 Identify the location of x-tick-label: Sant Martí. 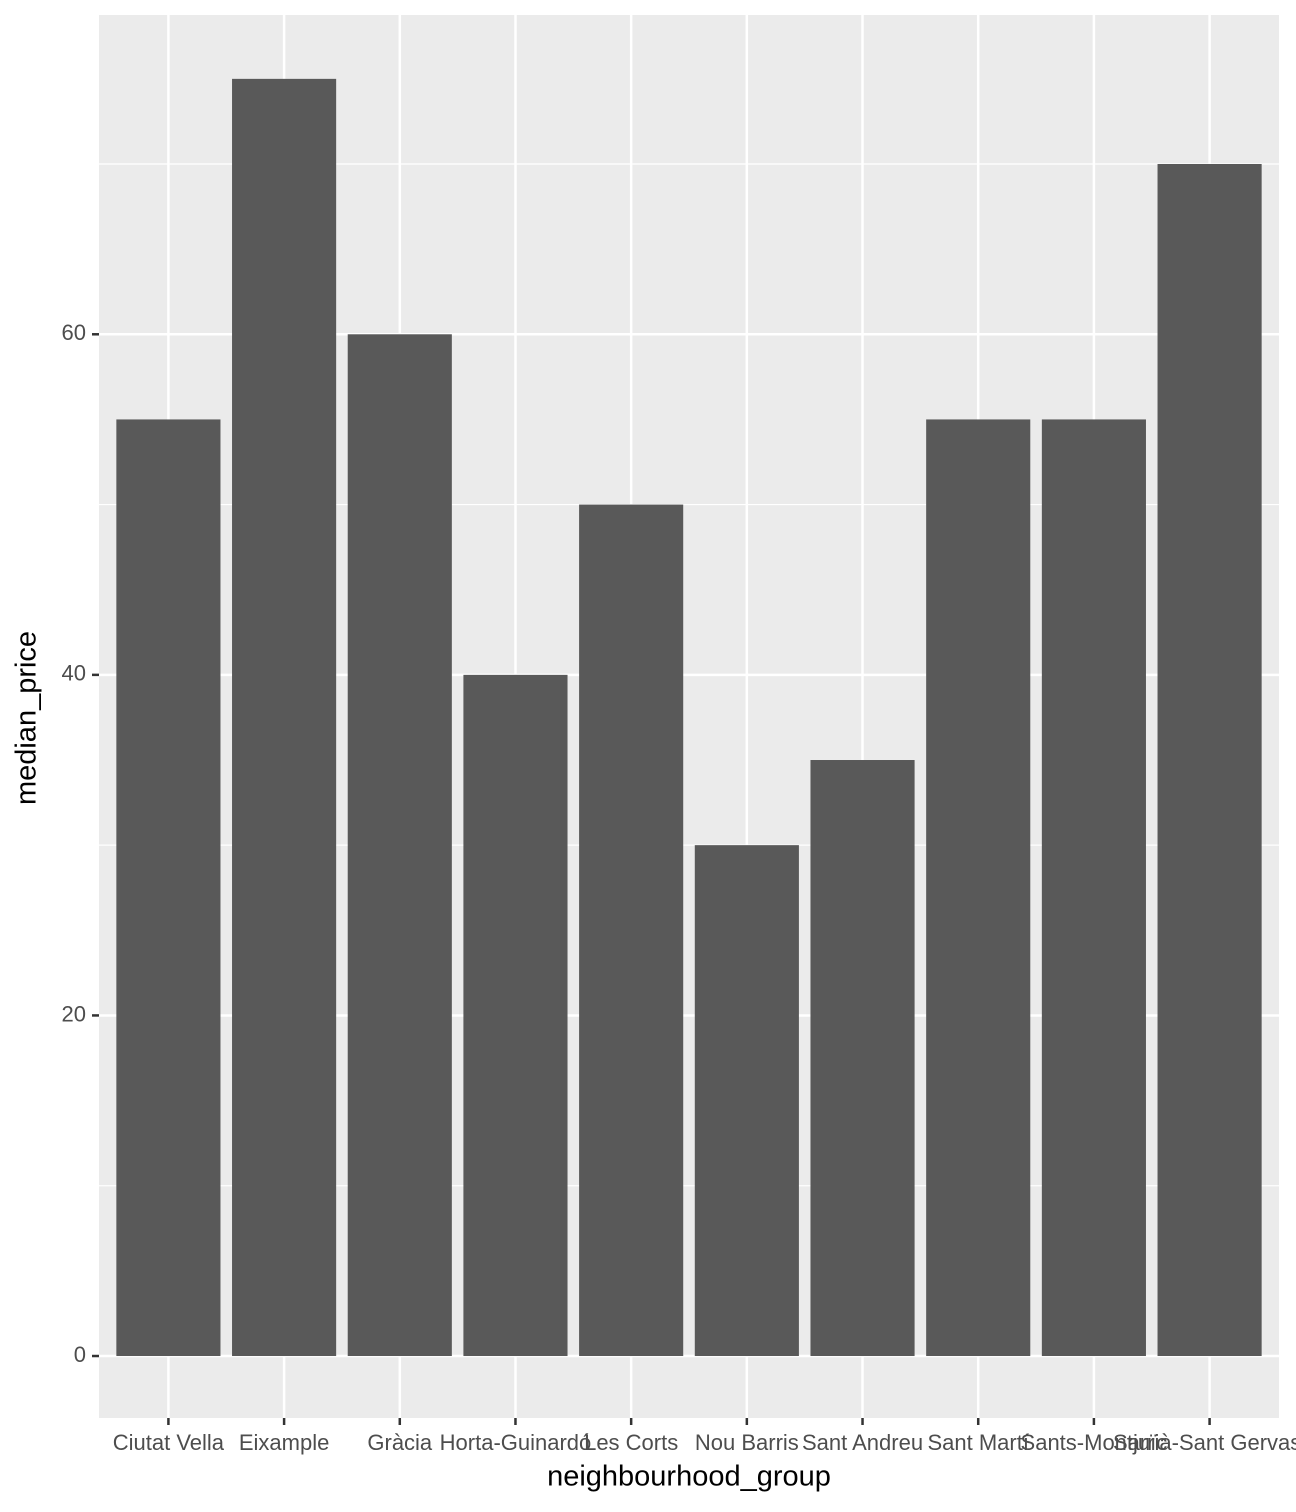
(977, 1442).